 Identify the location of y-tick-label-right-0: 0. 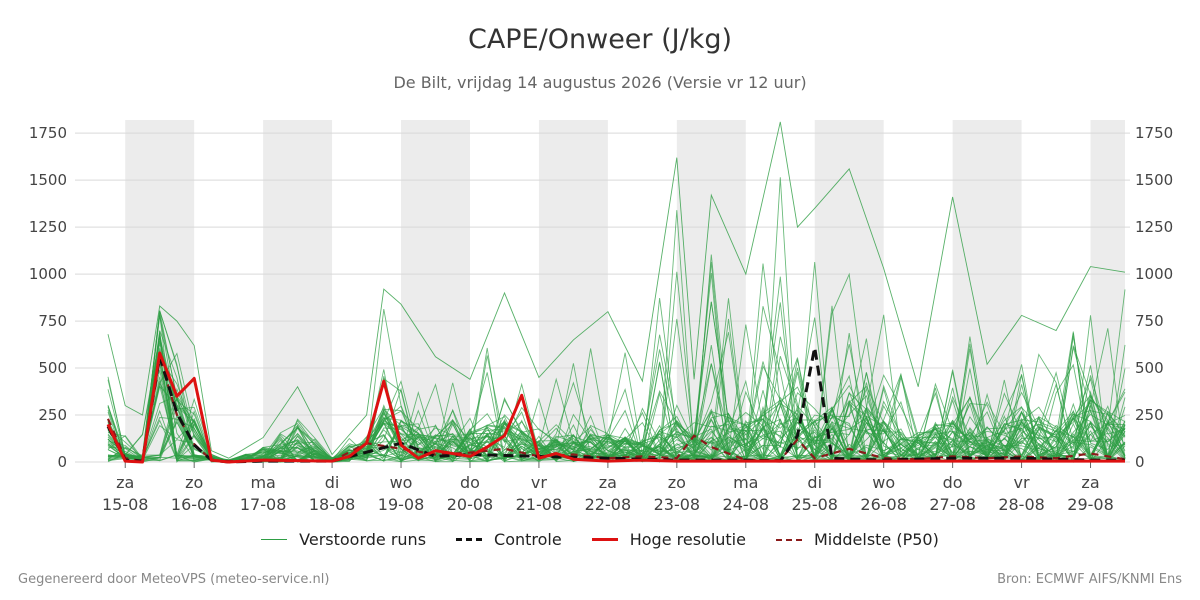
(1140, 462).